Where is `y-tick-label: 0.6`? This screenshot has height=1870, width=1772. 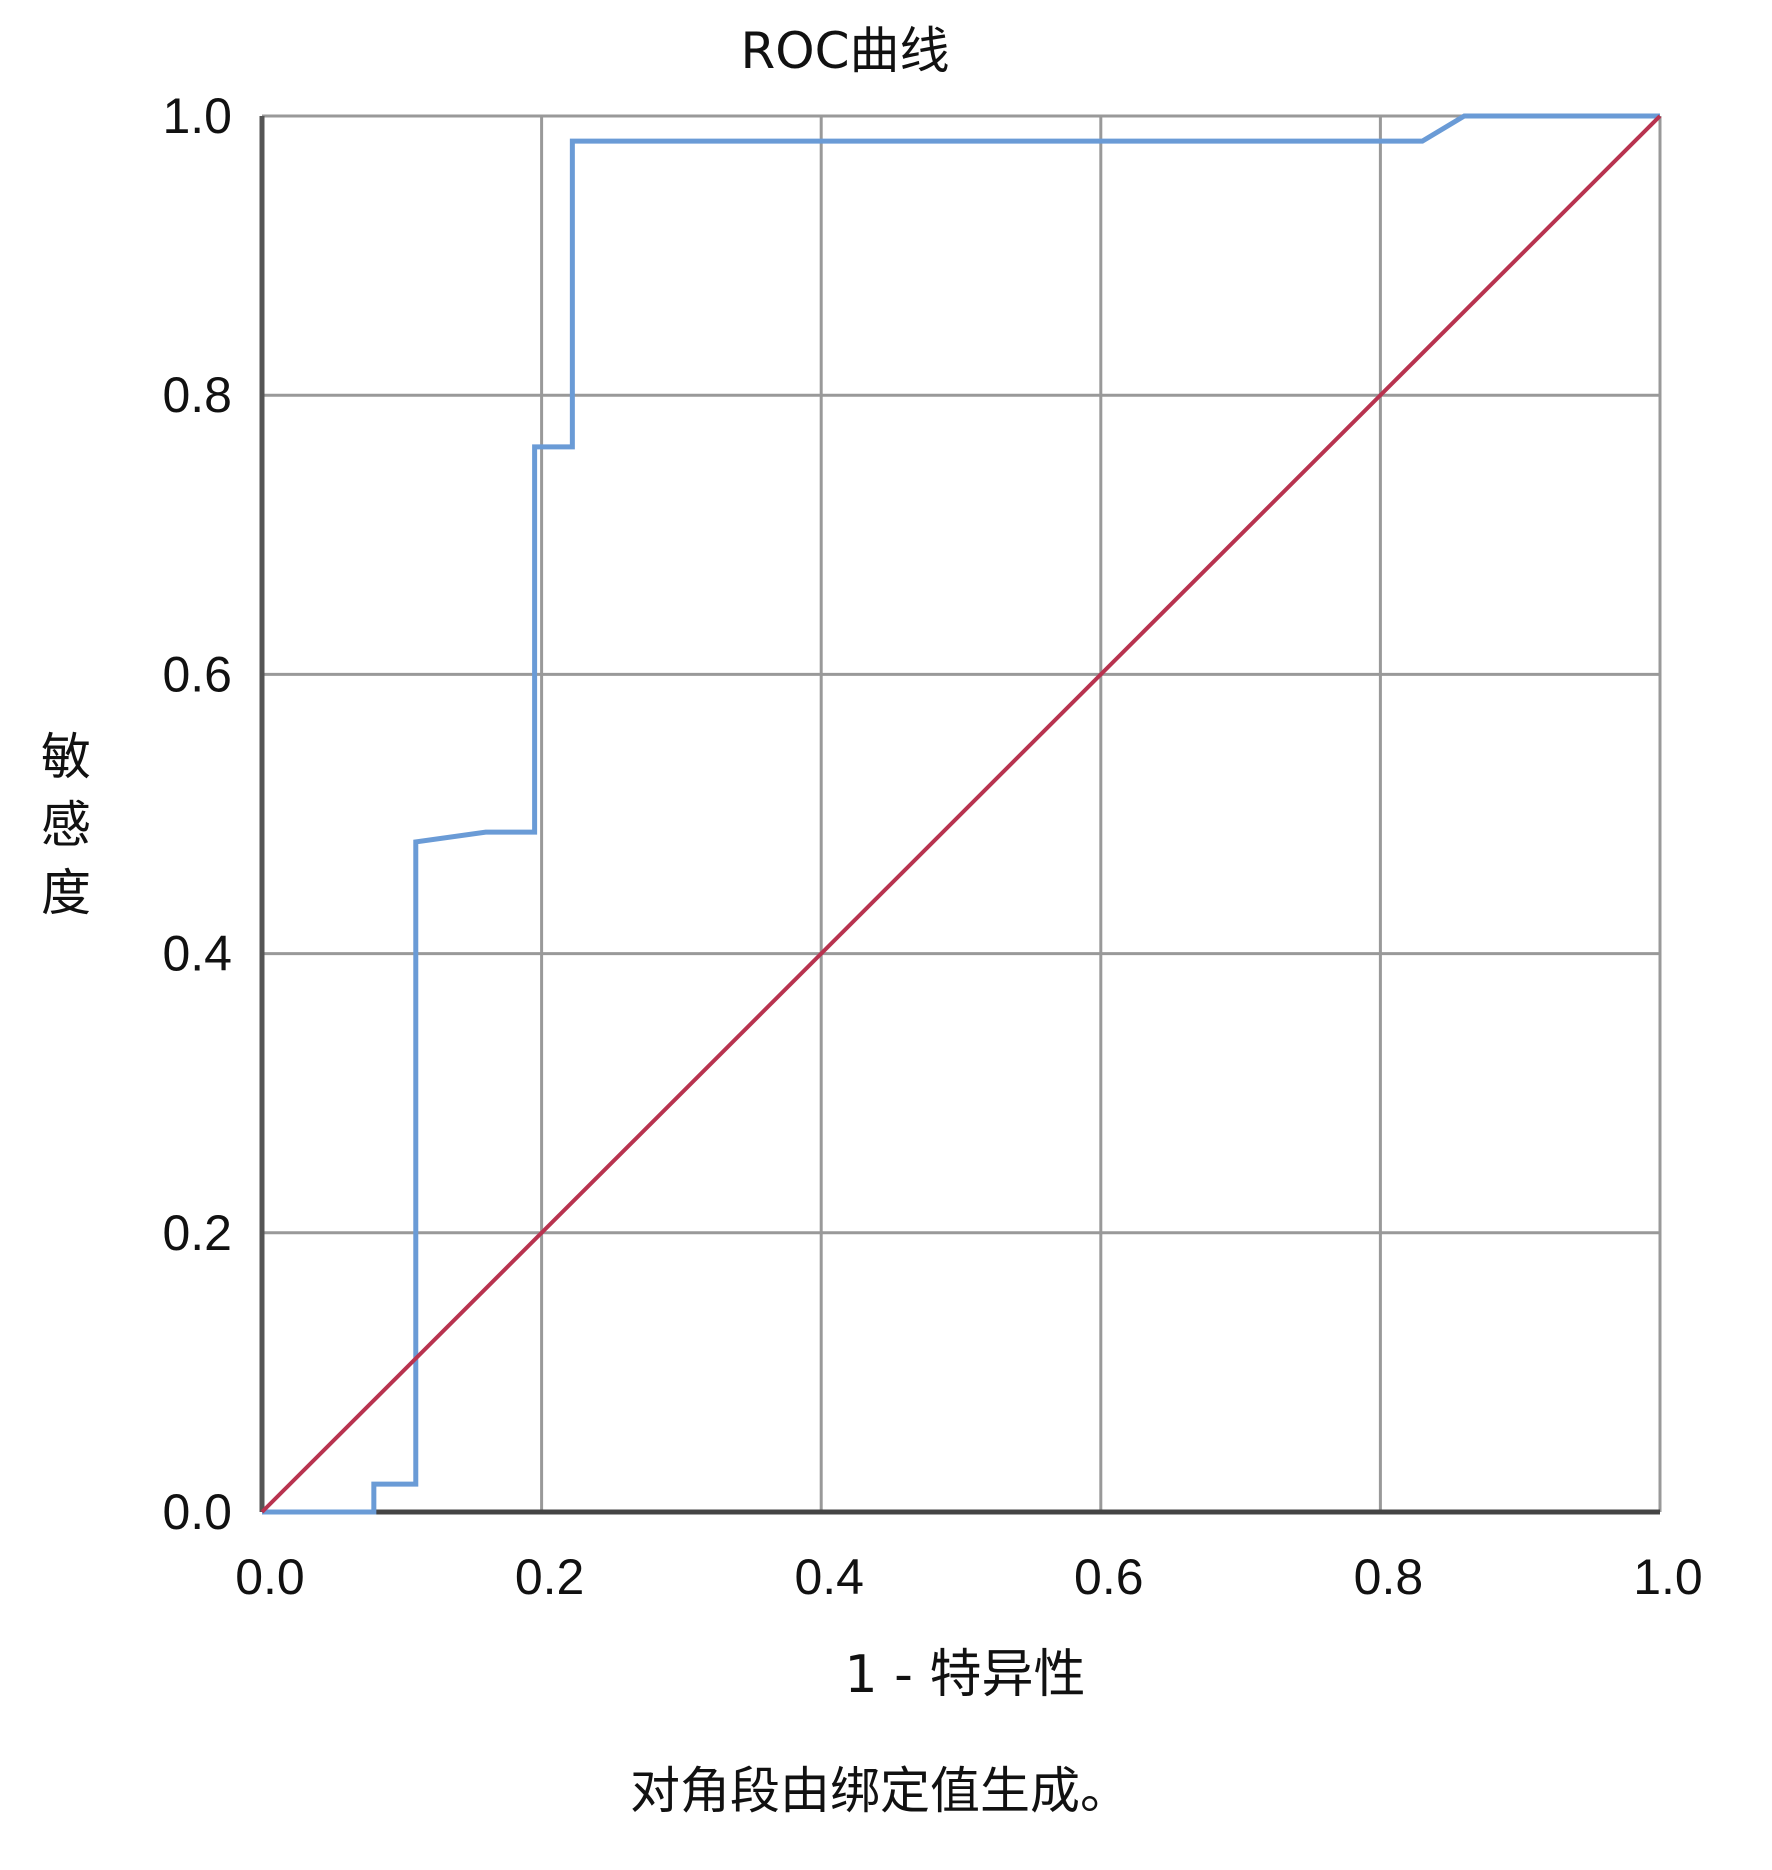
y-tick-label: 0.6 is located at coordinates (197, 674).